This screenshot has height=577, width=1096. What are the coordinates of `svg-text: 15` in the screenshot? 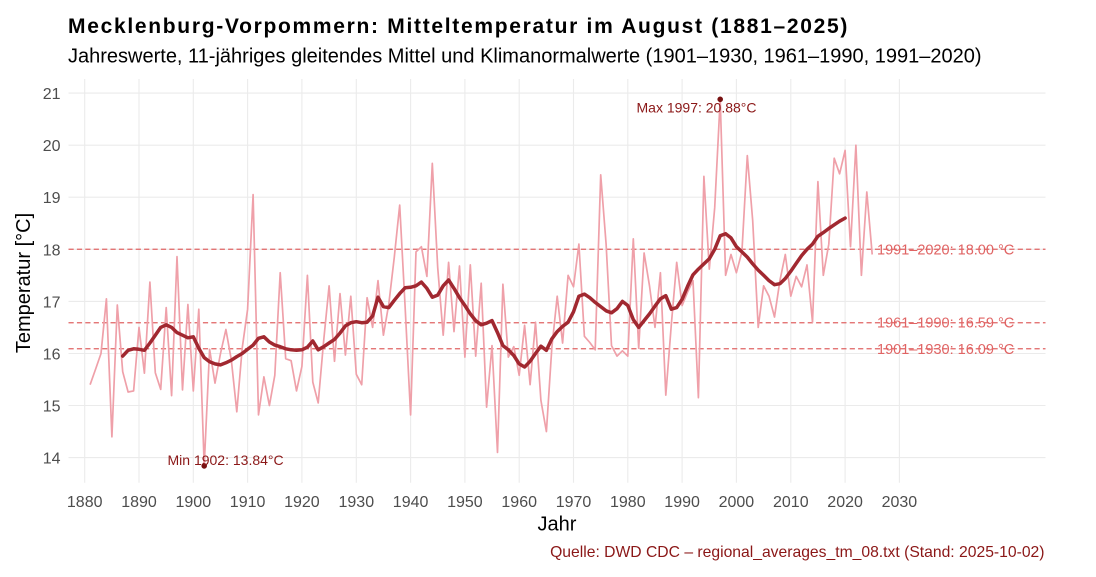 It's located at (52, 407).